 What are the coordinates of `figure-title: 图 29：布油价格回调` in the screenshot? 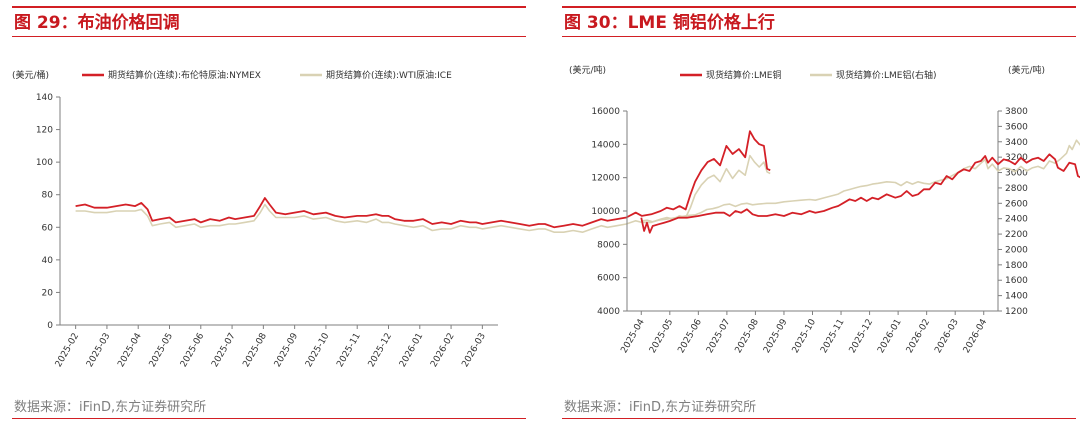 It's located at (97, 23).